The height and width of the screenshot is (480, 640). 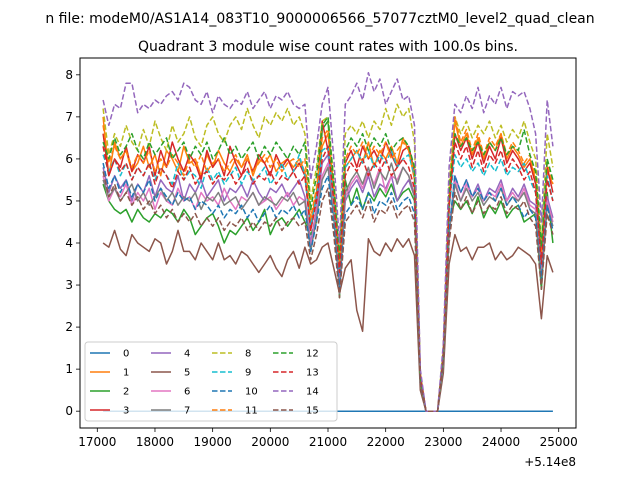 I want to click on legend-label-6: 6, so click(x=187, y=392).